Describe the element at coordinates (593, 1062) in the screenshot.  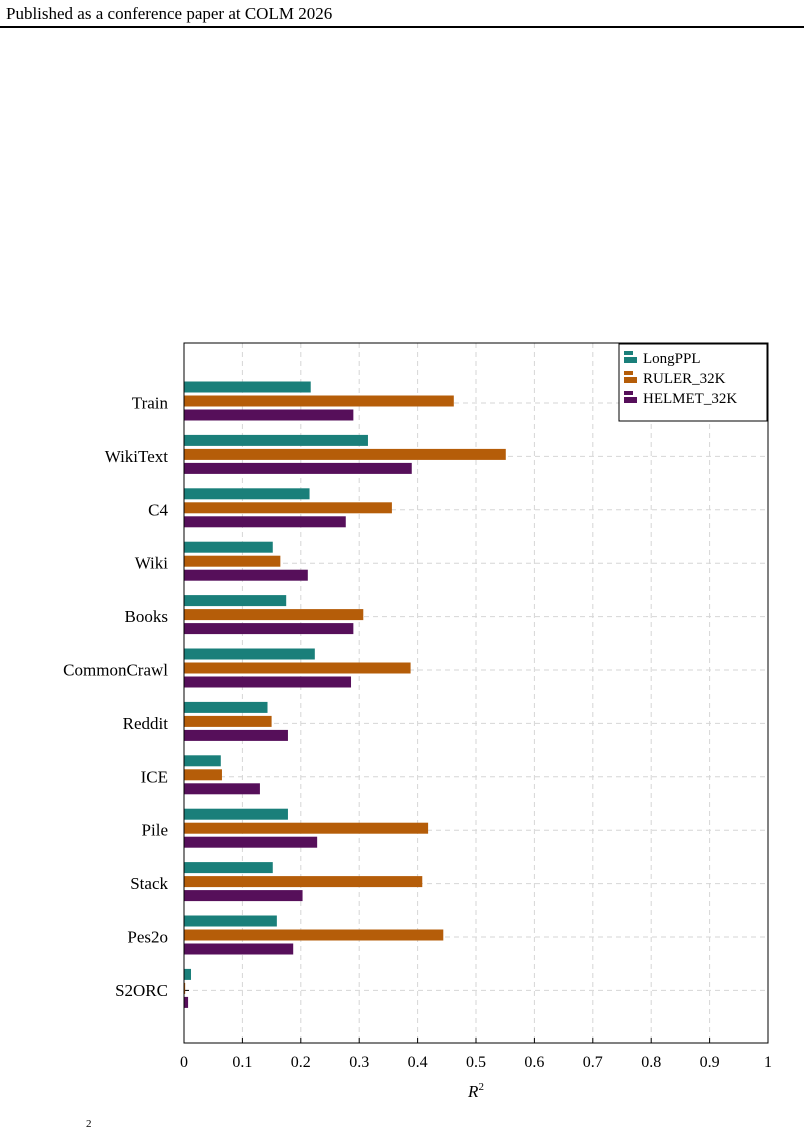
I see `x-tick-label: 0.7` at that location.